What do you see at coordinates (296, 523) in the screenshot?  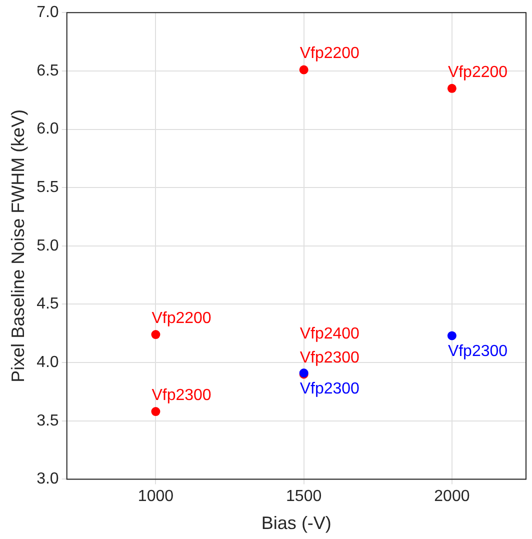 I see `x-axis-title: Bias (-V)` at bounding box center [296, 523].